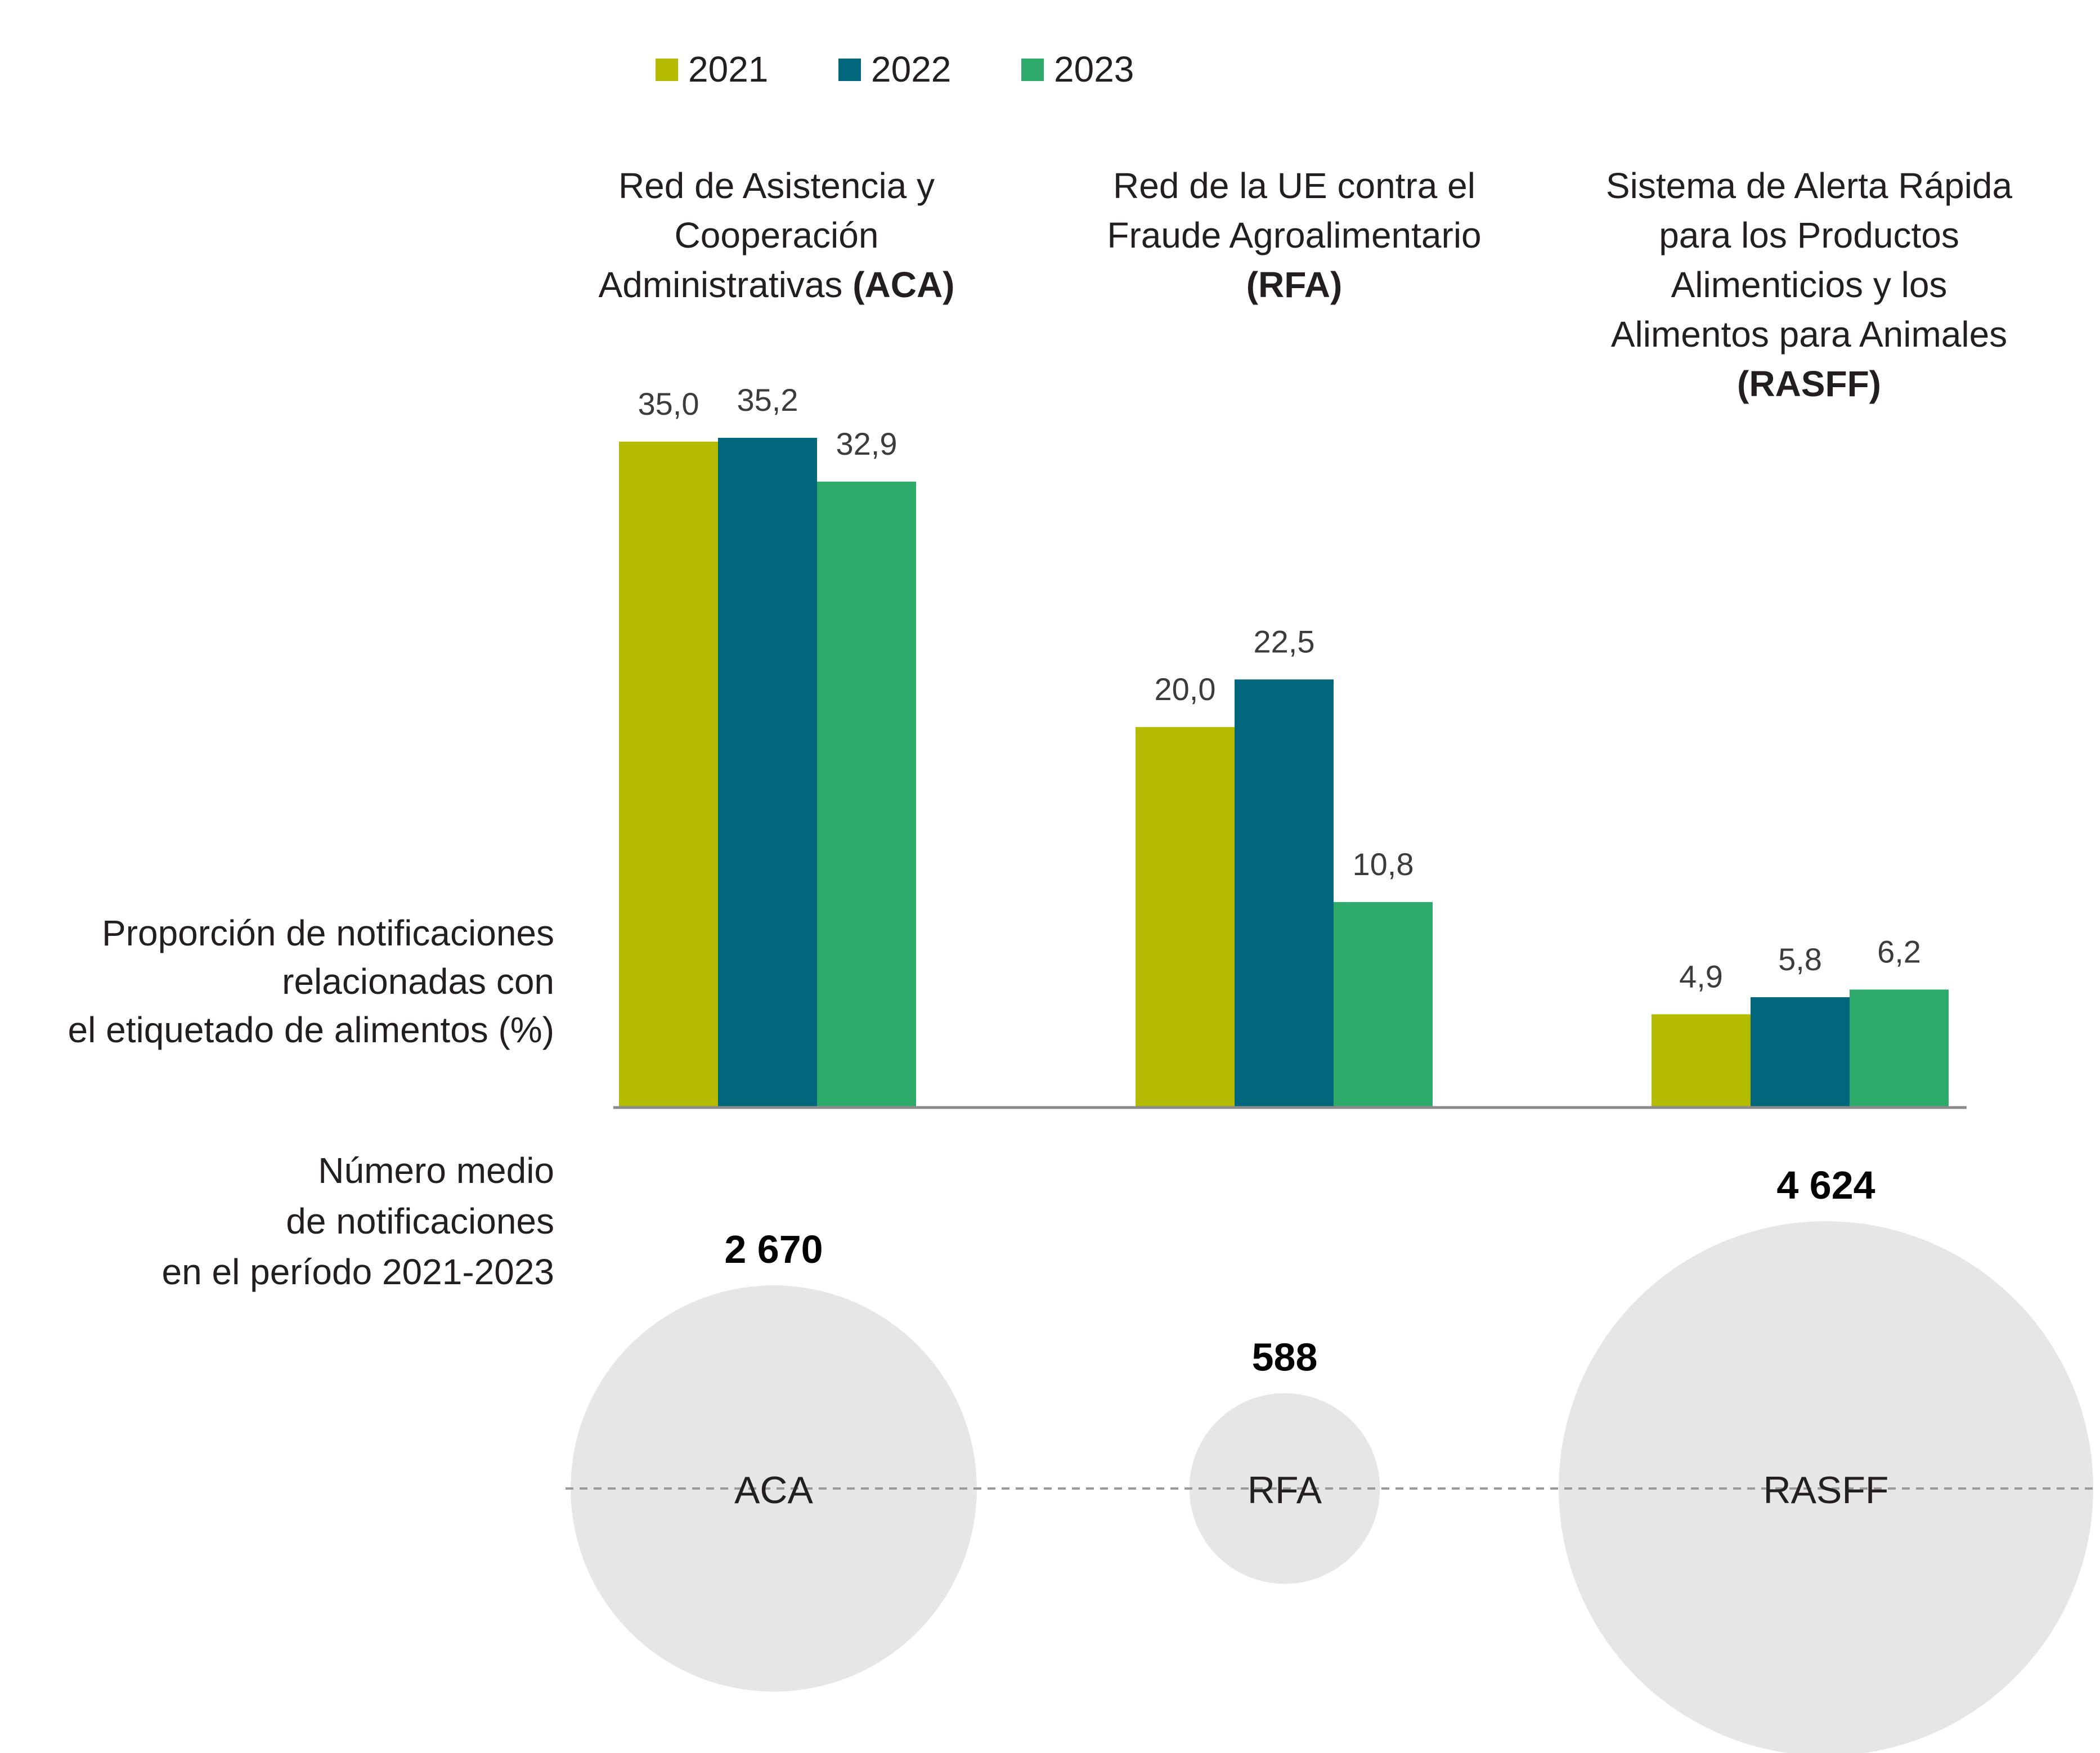 This screenshot has width=2100, height=1753. What do you see at coordinates (1800, 959) in the screenshot?
I see `bar-value-label-RASFF-2022: 5,8` at bounding box center [1800, 959].